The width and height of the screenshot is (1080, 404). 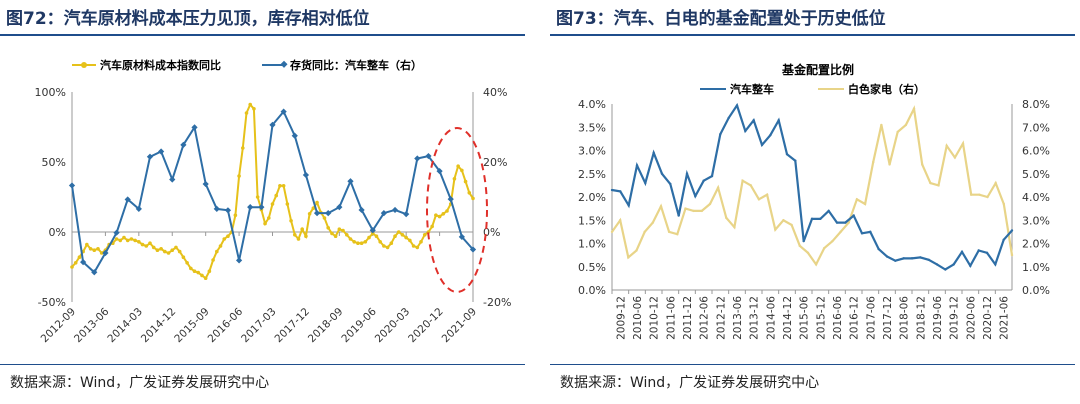 What do you see at coordinates (621, 318) in the screenshot?
I see `x-tick-label: 2009-12` at bounding box center [621, 318].